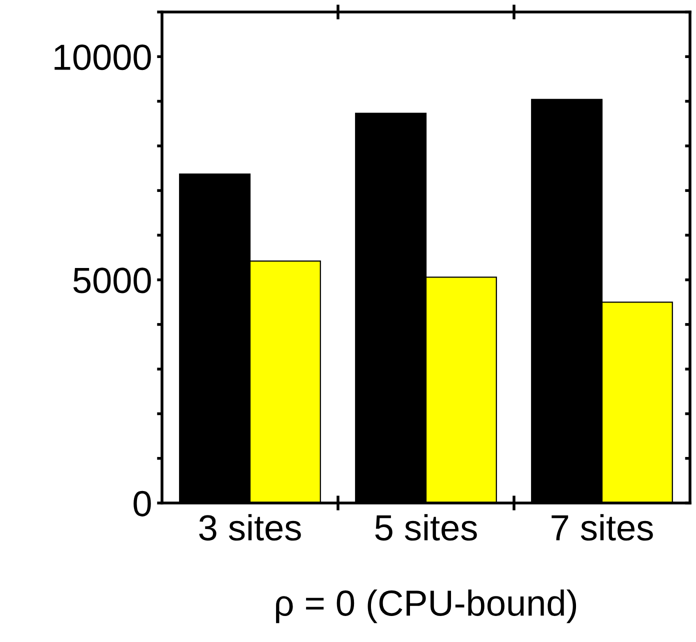 This screenshot has height=642, width=696. What do you see at coordinates (102, 57) in the screenshot?
I see `y-tick-label: 10000` at bounding box center [102, 57].